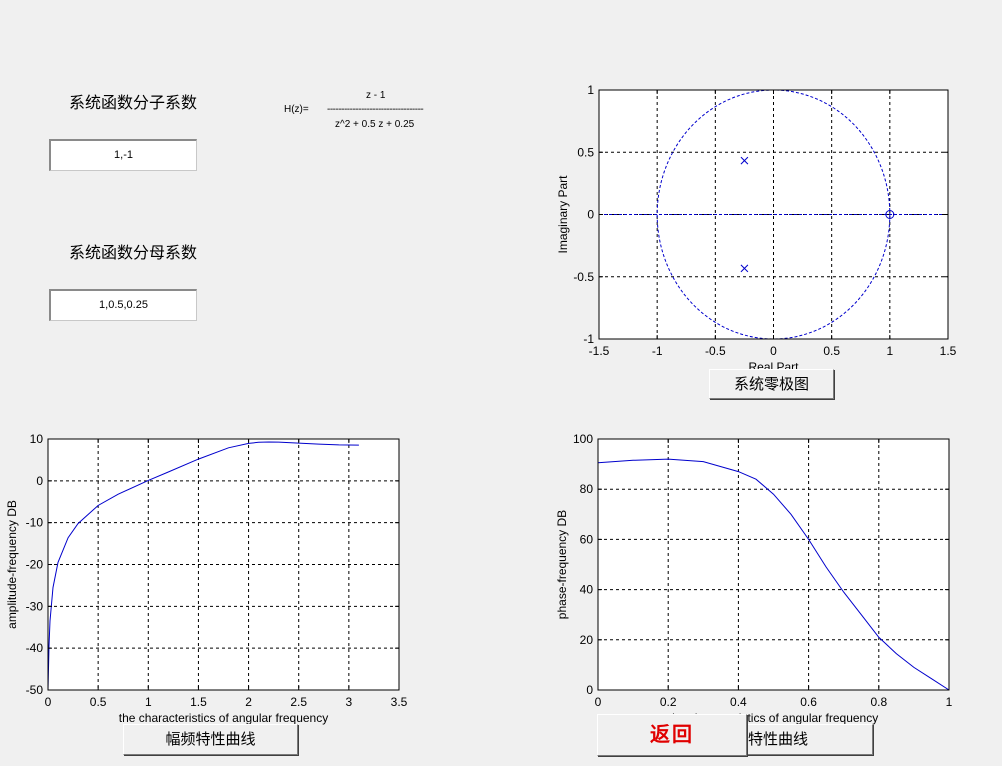  Describe the element at coordinates (587, 590) in the screenshot. I see `y-tick-label: 40` at that location.